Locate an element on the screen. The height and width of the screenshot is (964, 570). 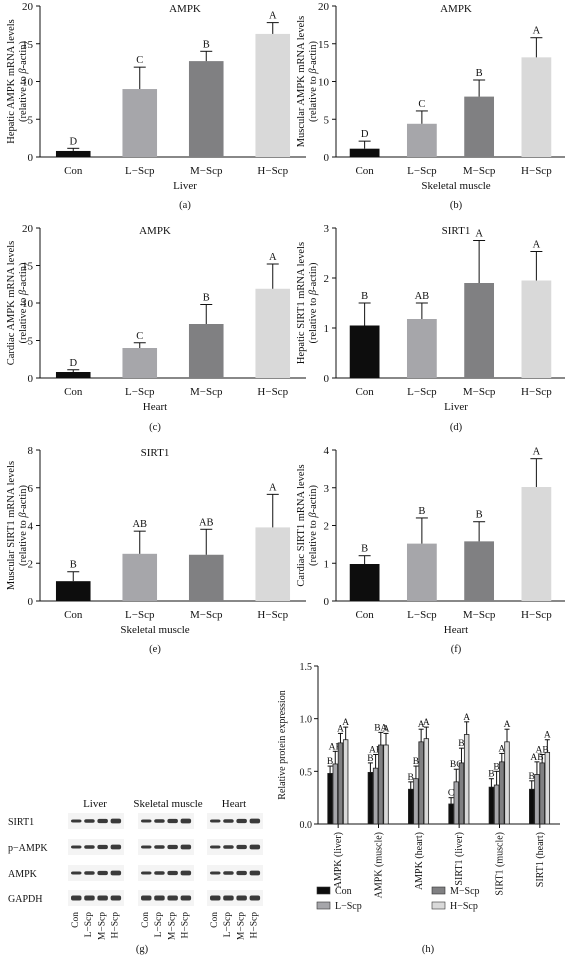
lane-label: H−Scp is located at coordinates (186, 925).